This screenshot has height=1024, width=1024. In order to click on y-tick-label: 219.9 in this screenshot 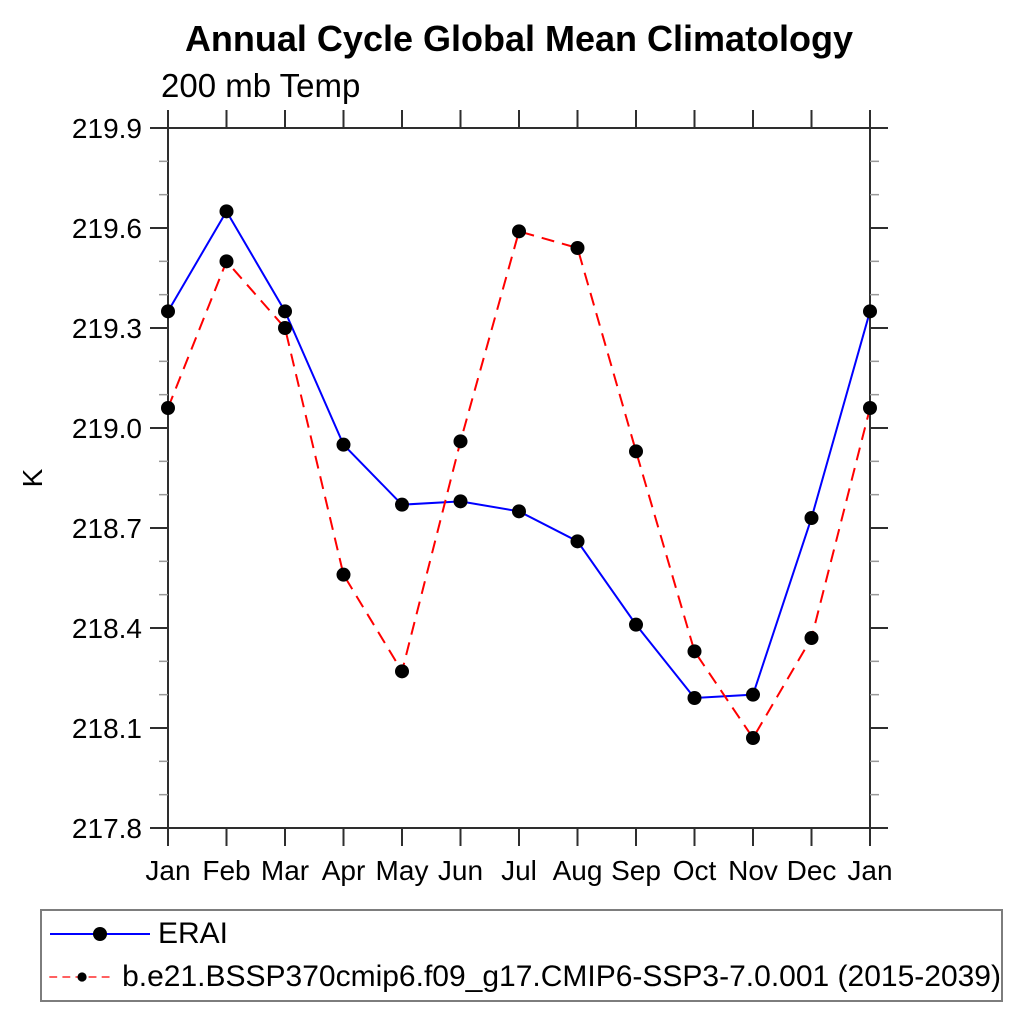, I will do `click(107, 128)`.